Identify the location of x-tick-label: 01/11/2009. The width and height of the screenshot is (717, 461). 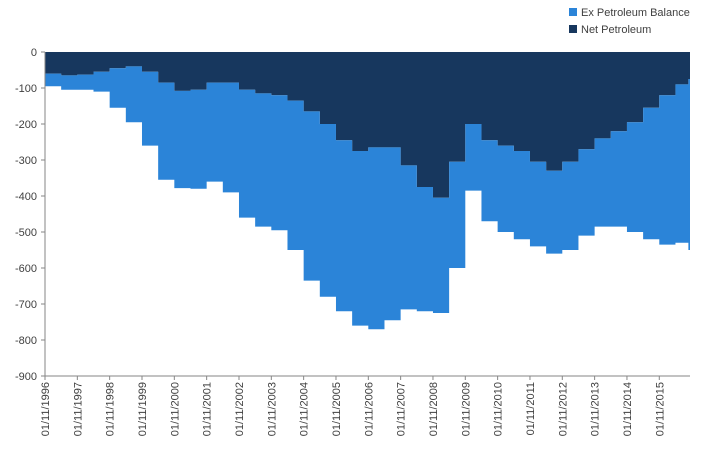
(466, 409).